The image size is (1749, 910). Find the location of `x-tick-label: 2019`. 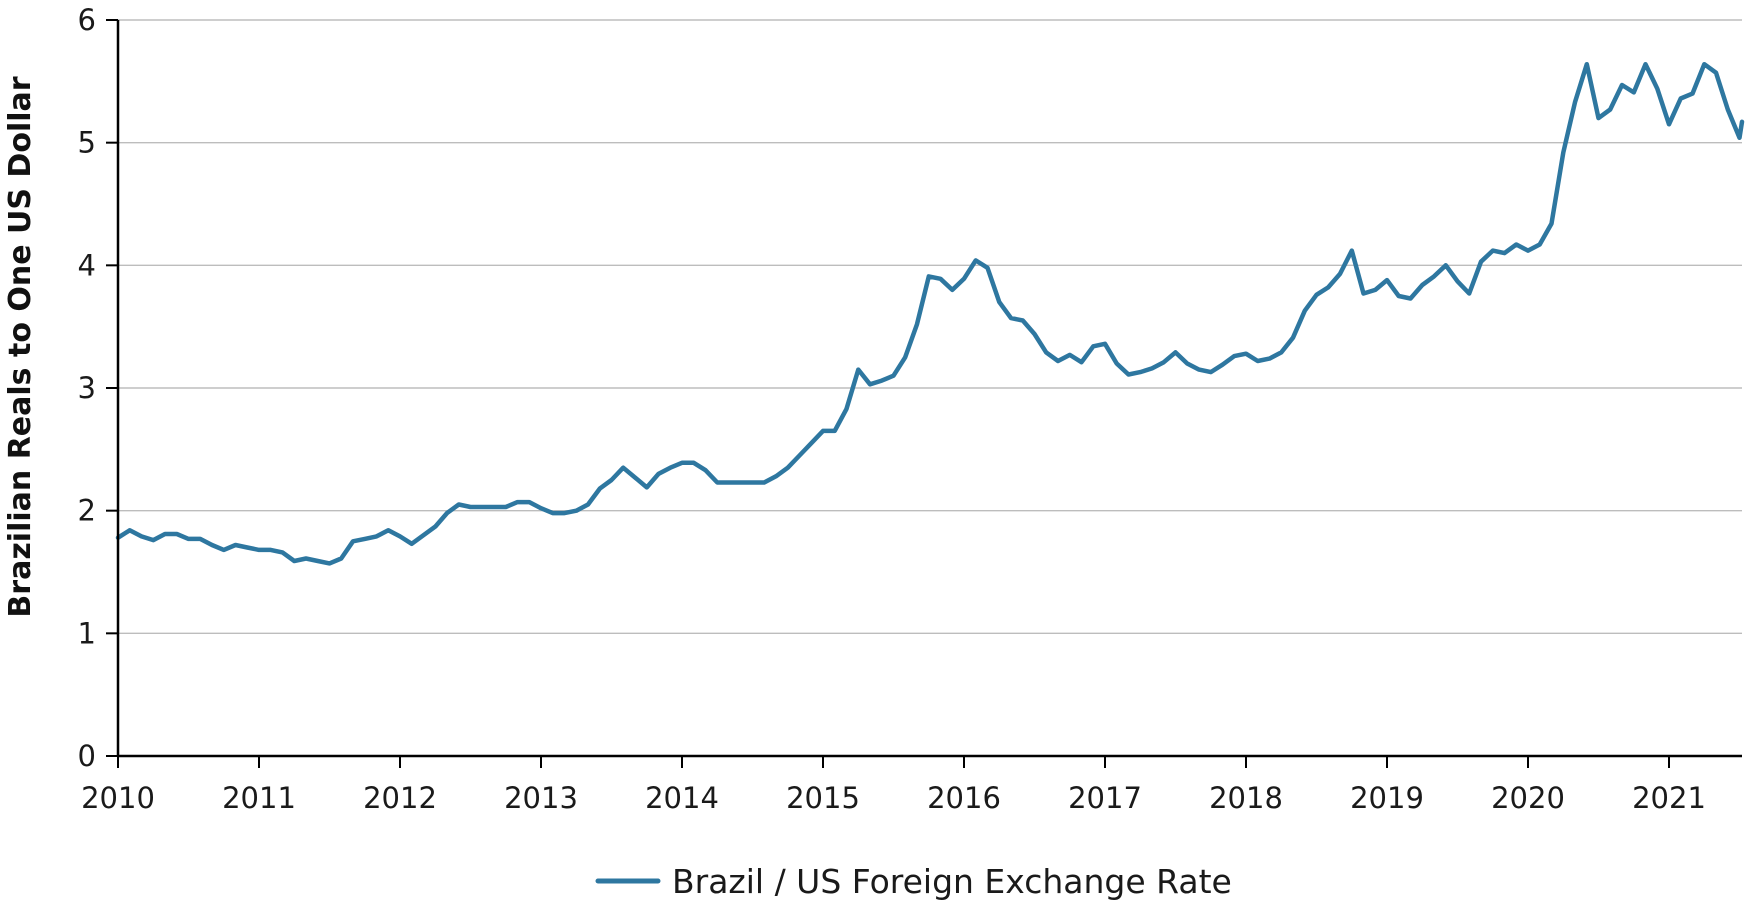

x-tick-label: 2019 is located at coordinates (1387, 798).